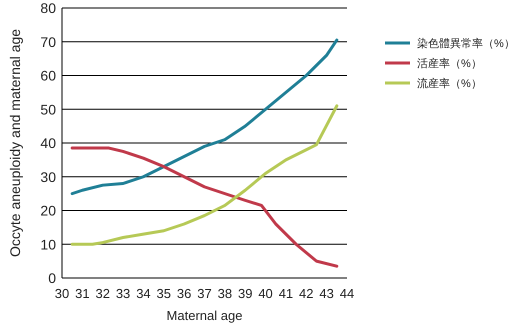 This screenshot has width=532, height=326. What do you see at coordinates (265, 293) in the screenshot?
I see `x-tick-label: 40` at bounding box center [265, 293].